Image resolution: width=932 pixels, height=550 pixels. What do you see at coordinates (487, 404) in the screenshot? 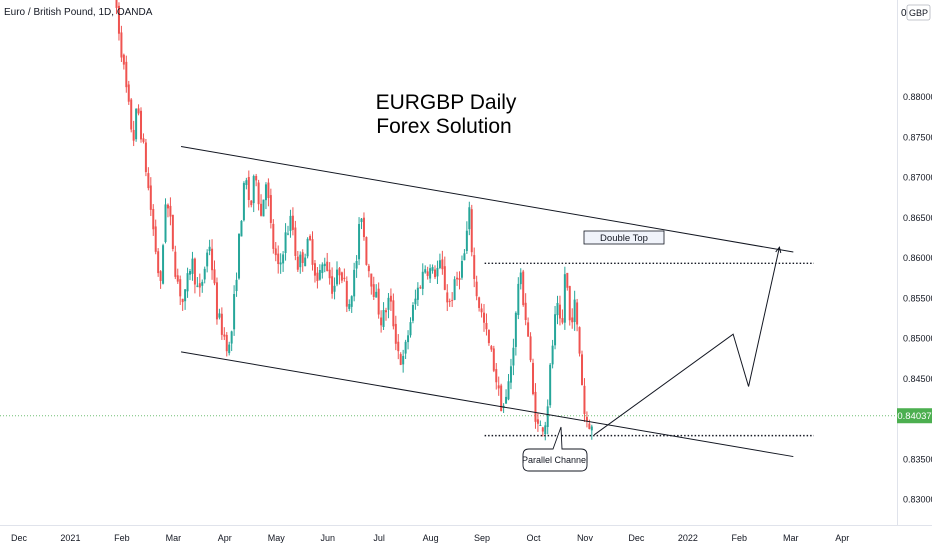
I see `channel-lower-line` at bounding box center [487, 404].